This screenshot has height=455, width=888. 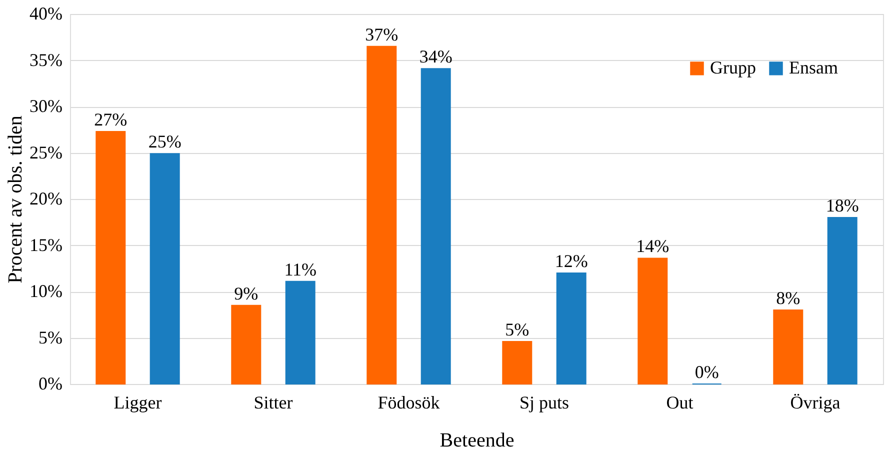 What do you see at coordinates (46, 152) in the screenshot?
I see `y-tick-label: 25%` at bounding box center [46, 152].